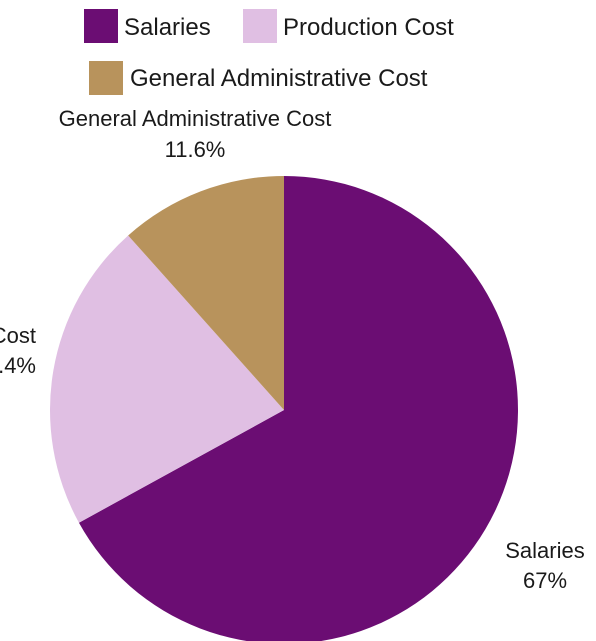 This screenshot has height=641, width=596. I want to click on slice-label-name-salaries: Salaries, so click(544, 550).